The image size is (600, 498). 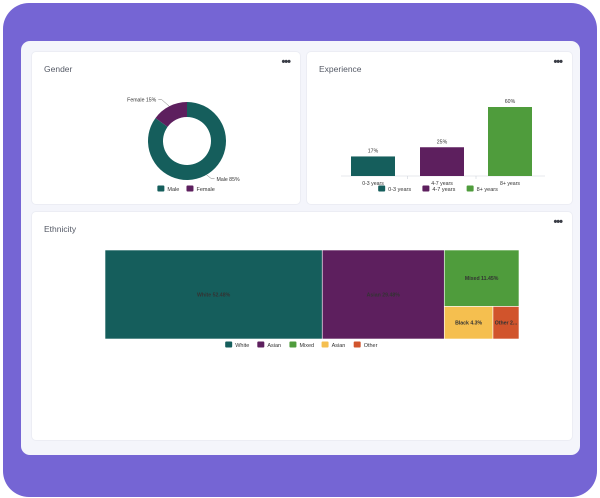 What do you see at coordinates (442, 184) in the screenshot?
I see `experience-tick-label-1: 4-7 years` at bounding box center [442, 184].